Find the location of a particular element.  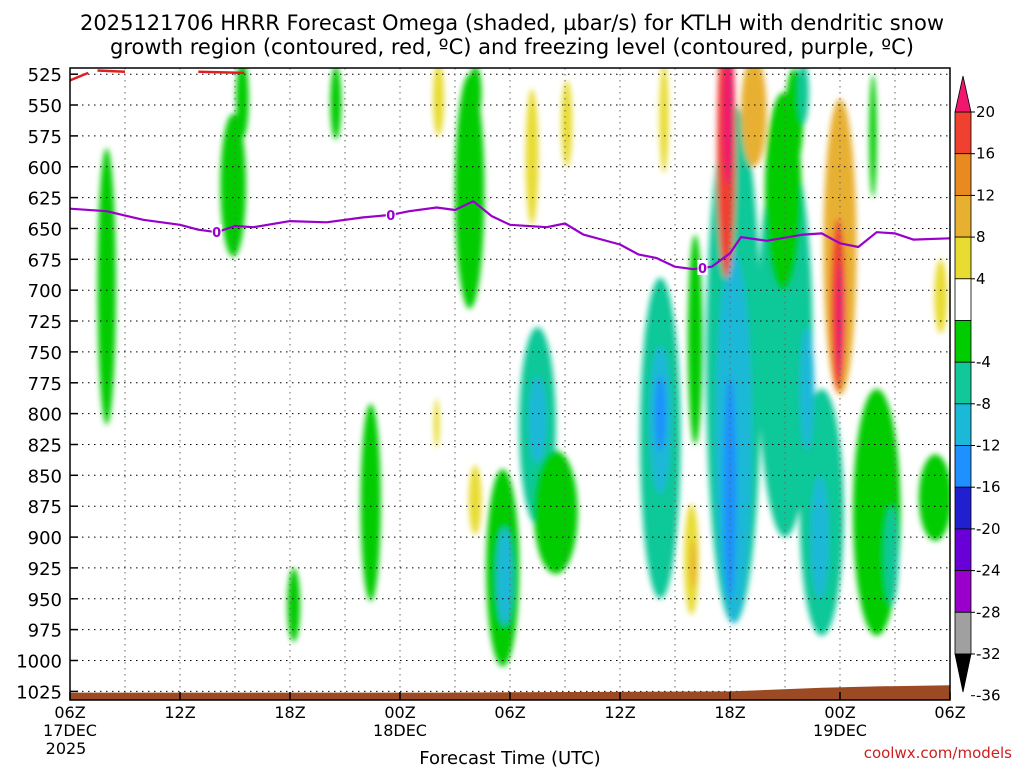

colorbar-band--28 is located at coordinates (963, 550).